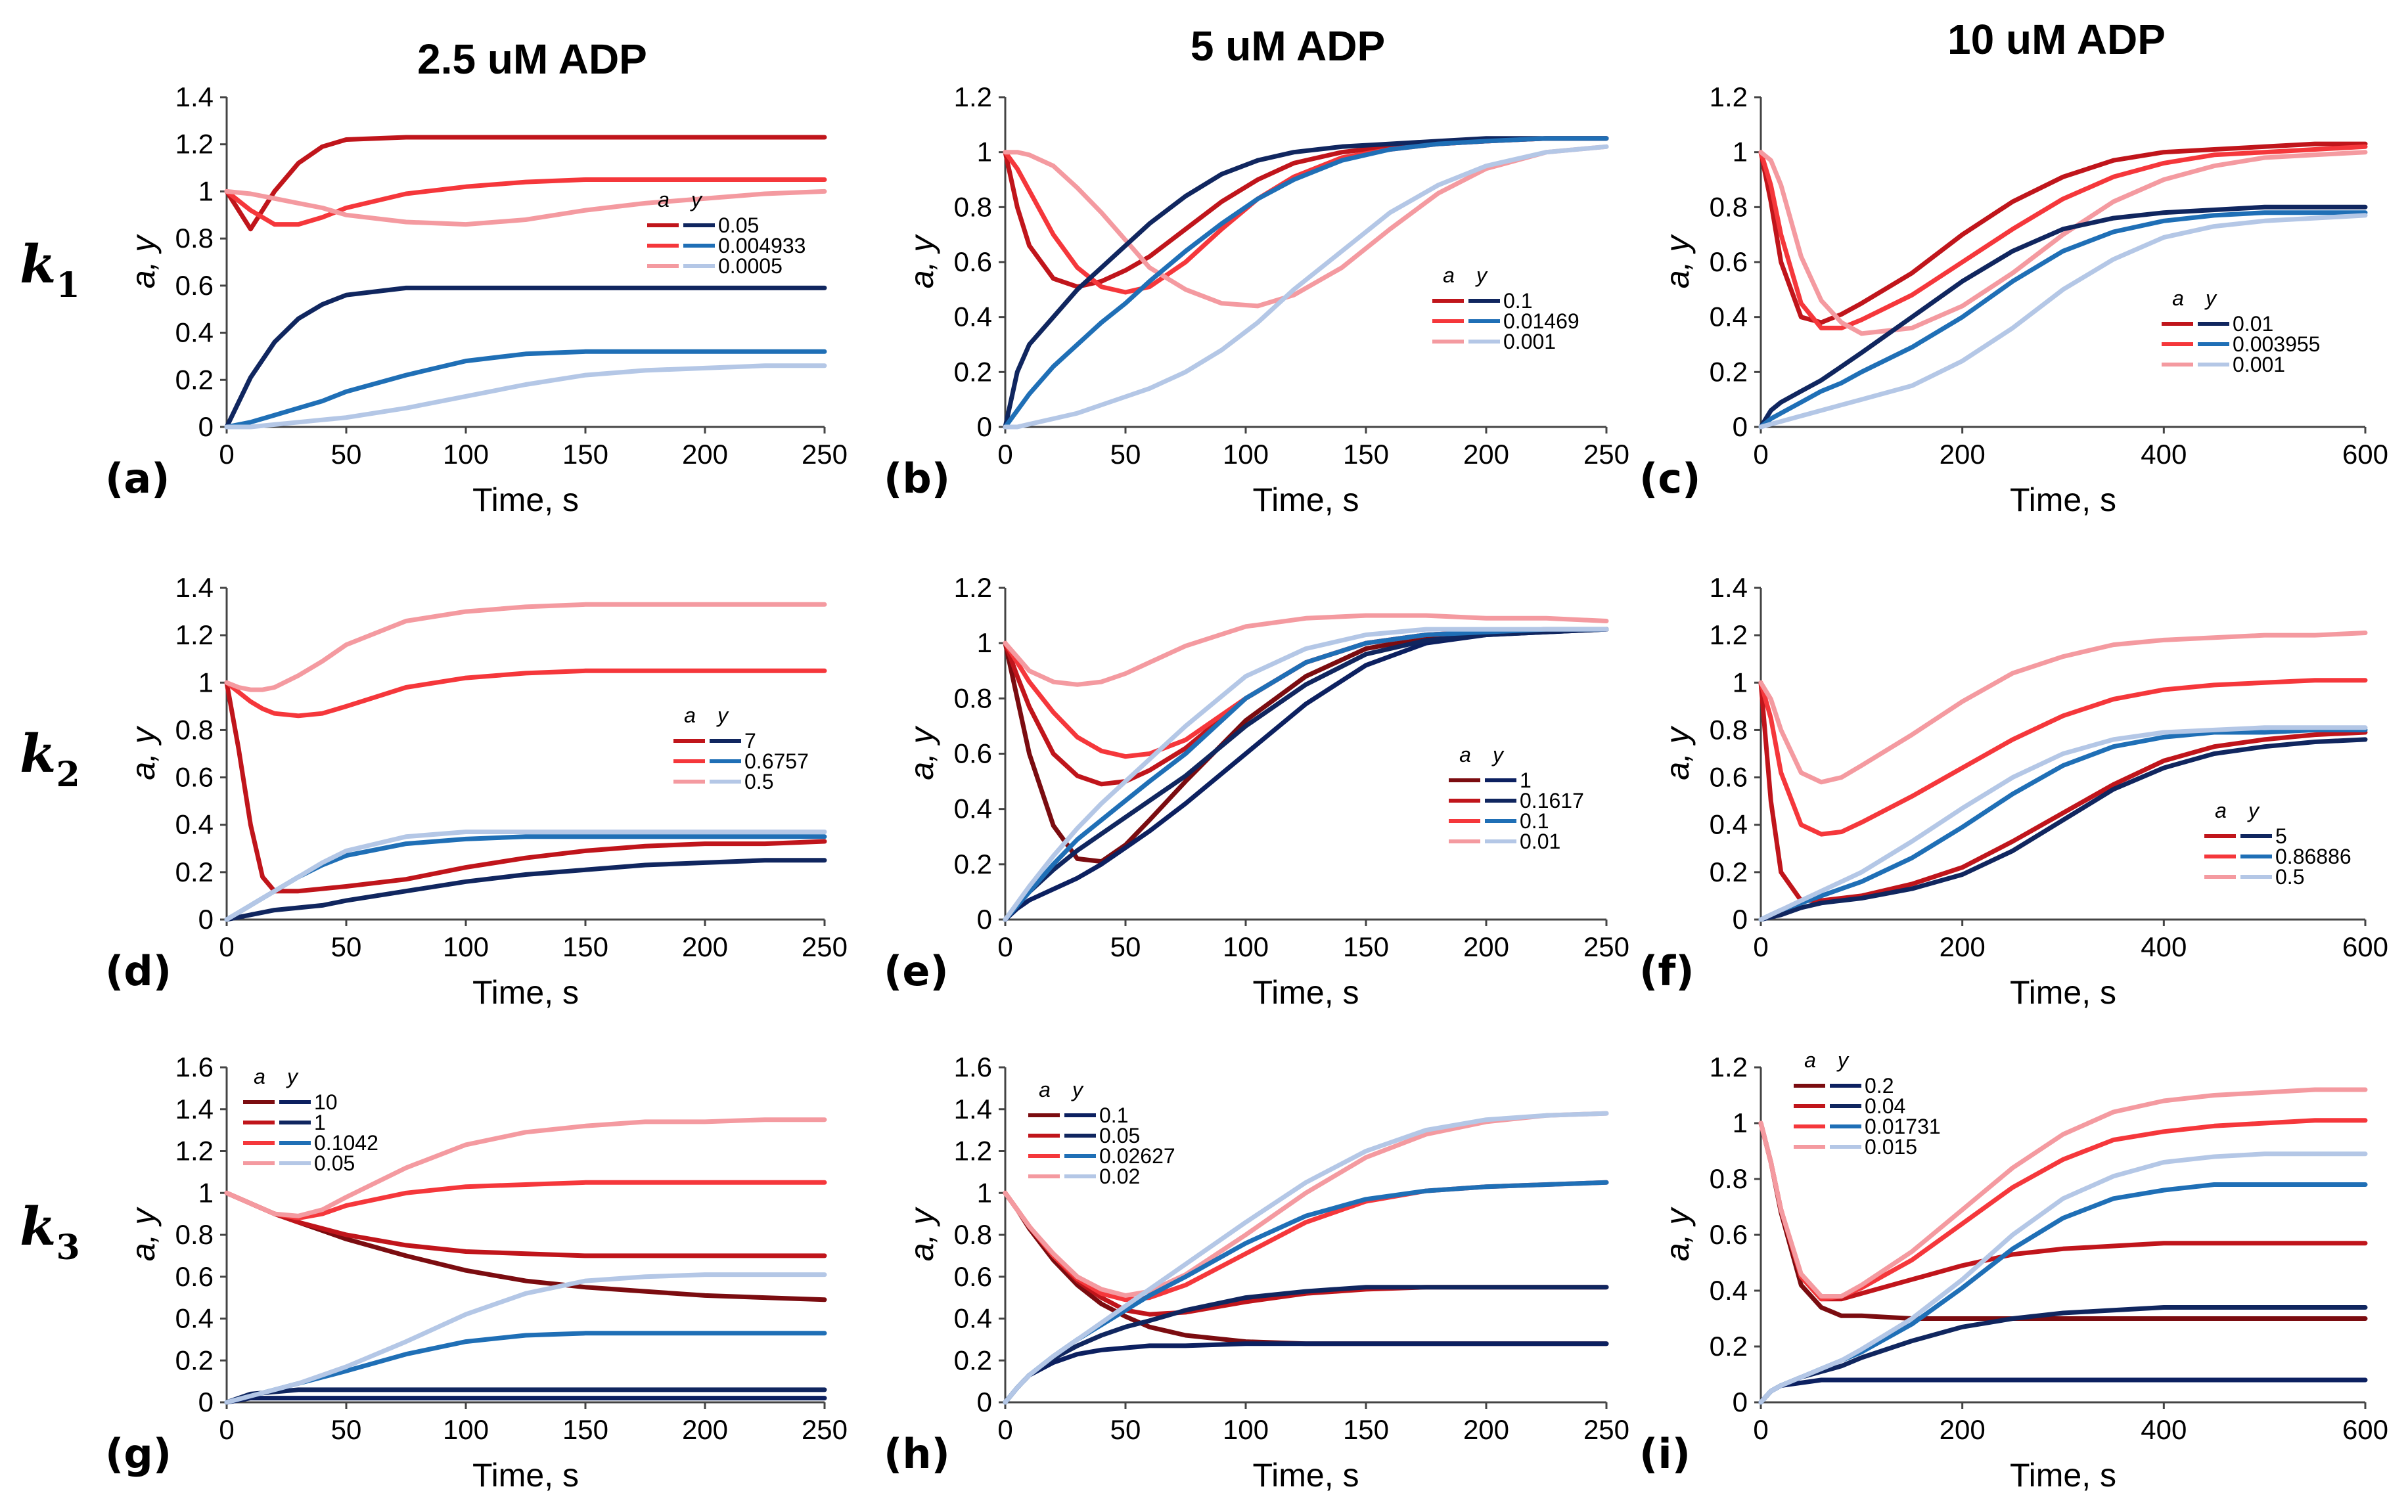  Describe the element at coordinates (2365, 946) in the screenshot. I see `x-tick-label: 600` at that location.